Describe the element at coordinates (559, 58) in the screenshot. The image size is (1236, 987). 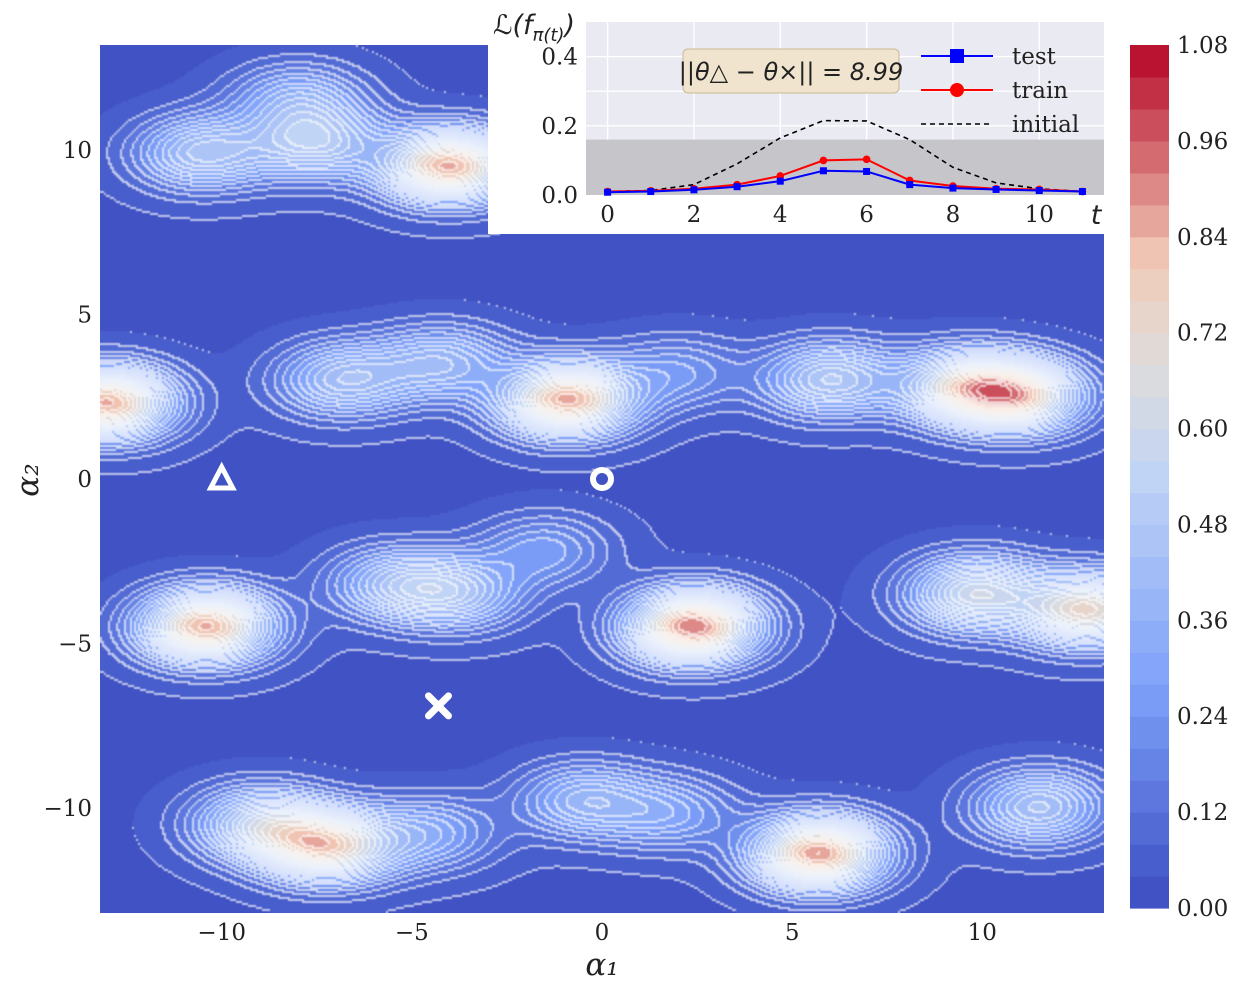
I see `inset-y-tick-label: 0.4` at that location.